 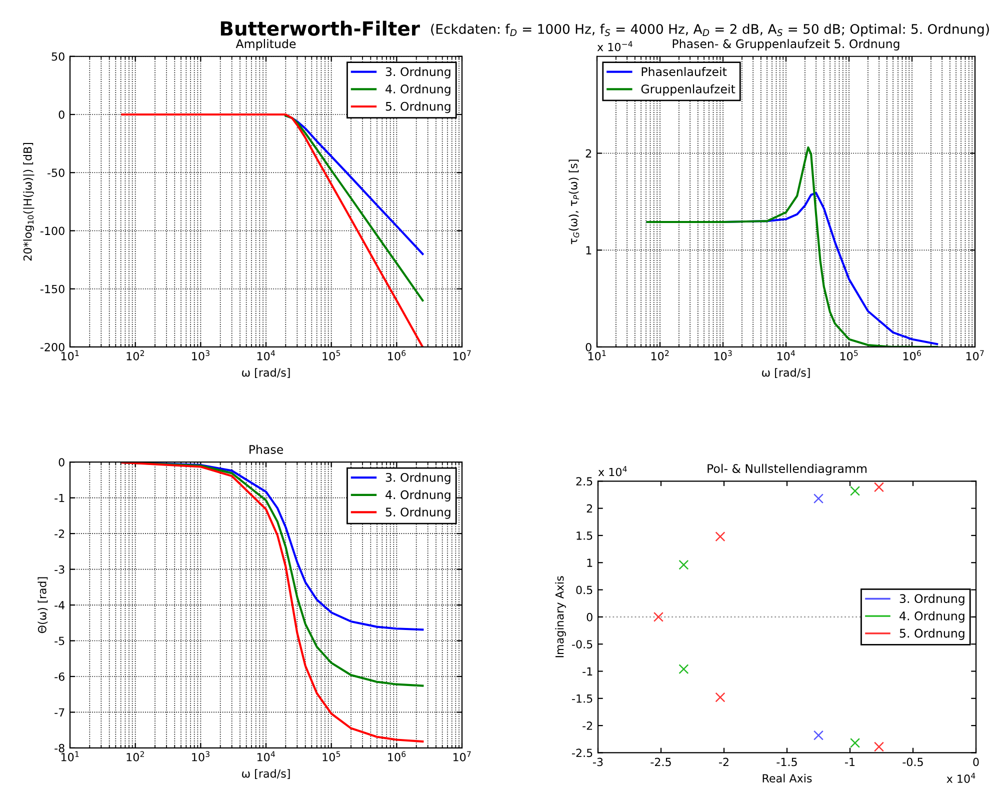 What do you see at coordinates (52, 347) in the screenshot?
I see `y-tick-label: -200` at bounding box center [52, 347].